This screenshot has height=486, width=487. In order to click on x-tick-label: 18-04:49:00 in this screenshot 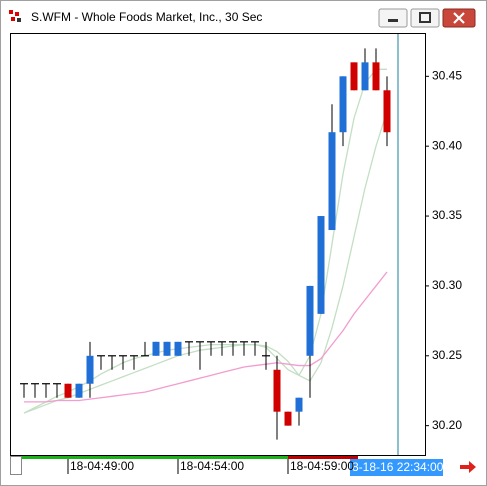, I will do `click(102, 466)`.